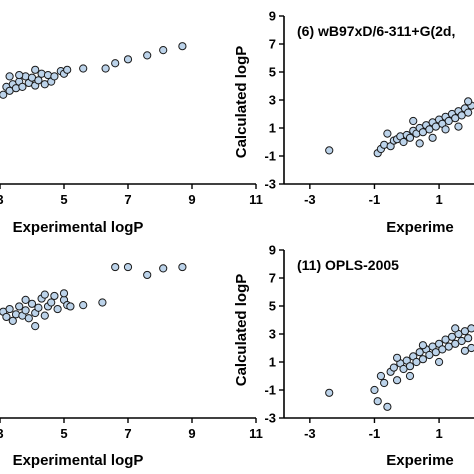  I want to click on x-axis-label: Experime, so click(420, 227).